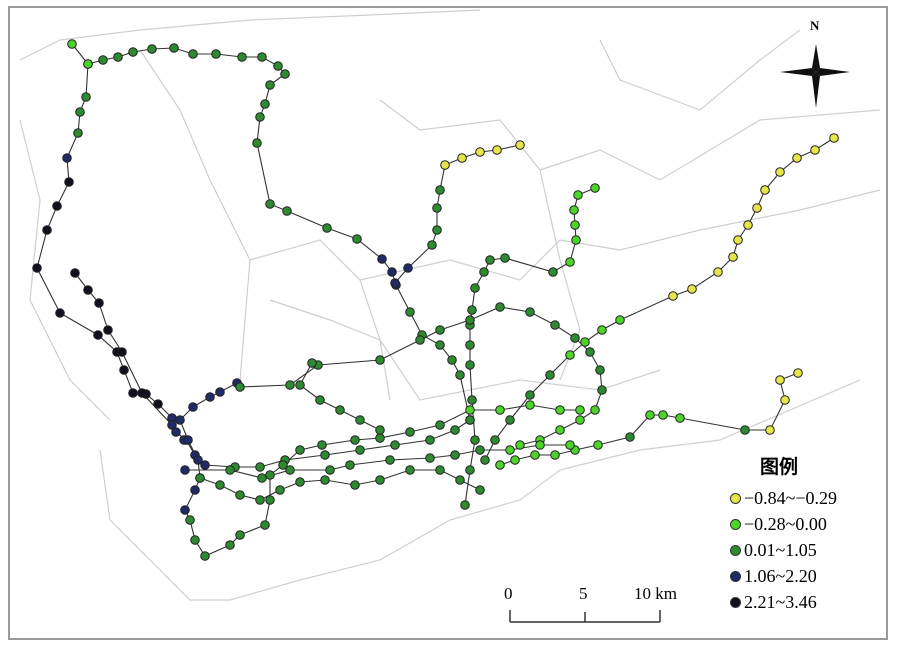 The width and height of the screenshot is (899, 650). I want to click on legend-item: 1.06~2.20, so click(805, 576).